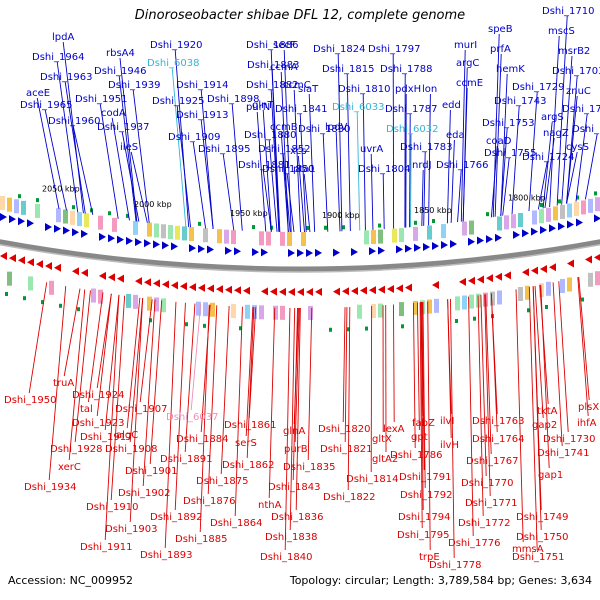 This screenshot has width=600, height=600. I want to click on forward-gene-label: argC, so click(467, 63).